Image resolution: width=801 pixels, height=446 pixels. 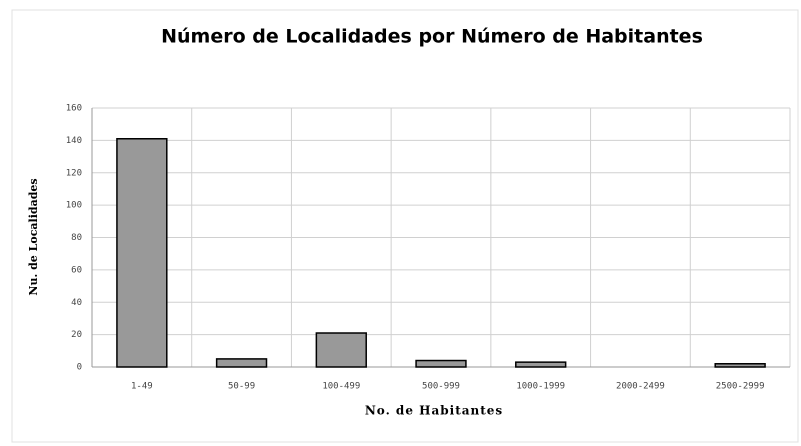 What do you see at coordinates (142, 387) in the screenshot?
I see `x-tick-label: 1-49` at bounding box center [142, 387].